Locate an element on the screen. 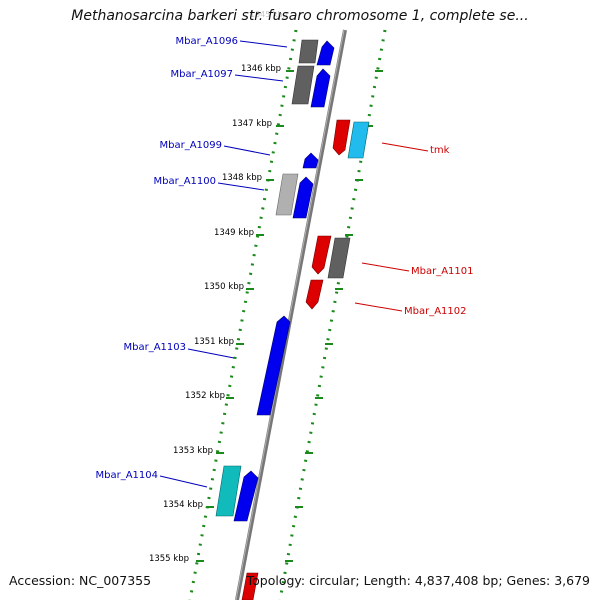  gene-feature-mbar-a1096 is located at coordinates (325, 53).